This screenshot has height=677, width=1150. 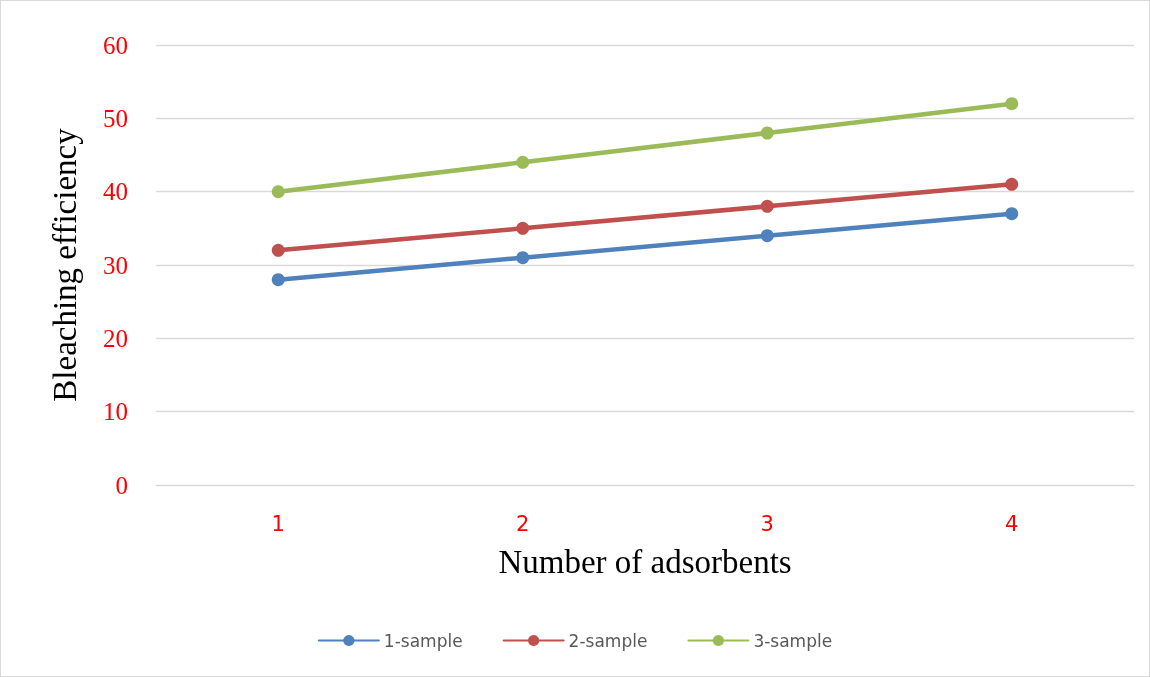 What do you see at coordinates (115, 45) in the screenshot?
I see `y-tick-label: 60` at bounding box center [115, 45].